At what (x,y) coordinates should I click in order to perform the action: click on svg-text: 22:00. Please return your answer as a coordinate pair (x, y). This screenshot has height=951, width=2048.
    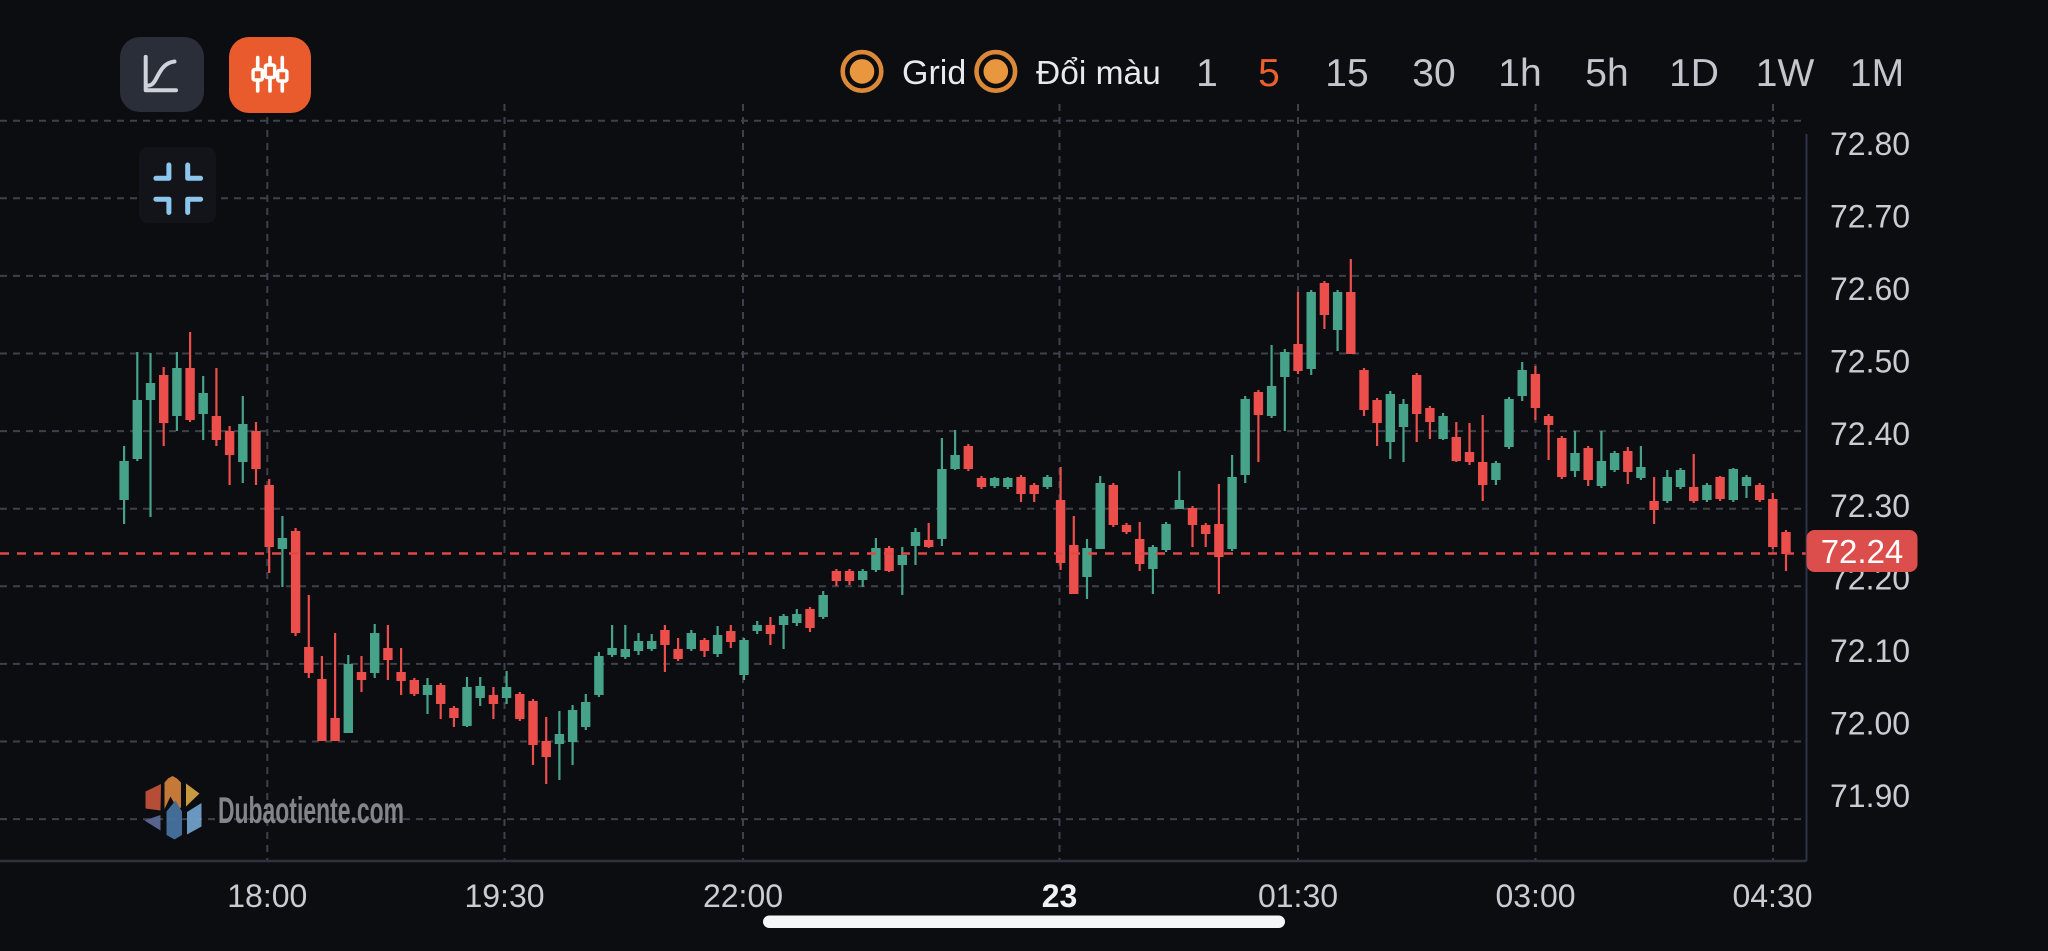
    Looking at the image, I should click on (743, 896).